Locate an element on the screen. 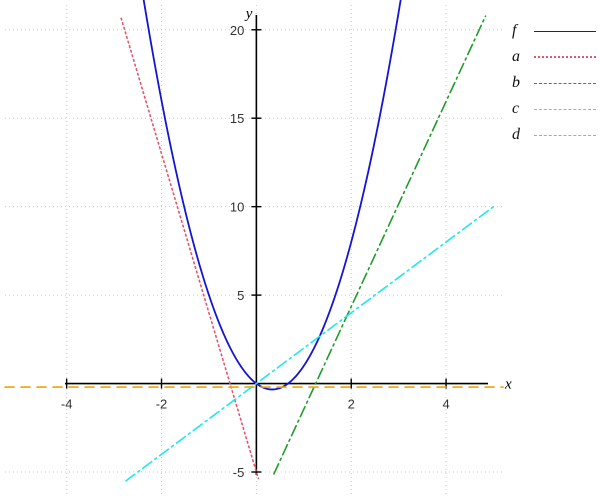  legend-entry-f: f is located at coordinates (554, 31).